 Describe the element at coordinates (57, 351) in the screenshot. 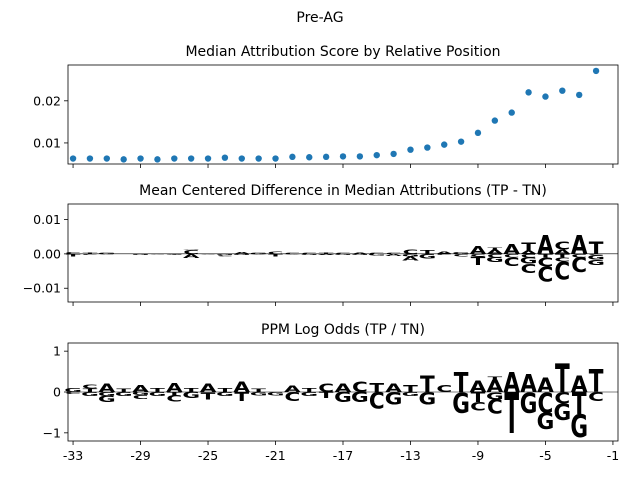

I see `y-tick-label: 1` at that location.